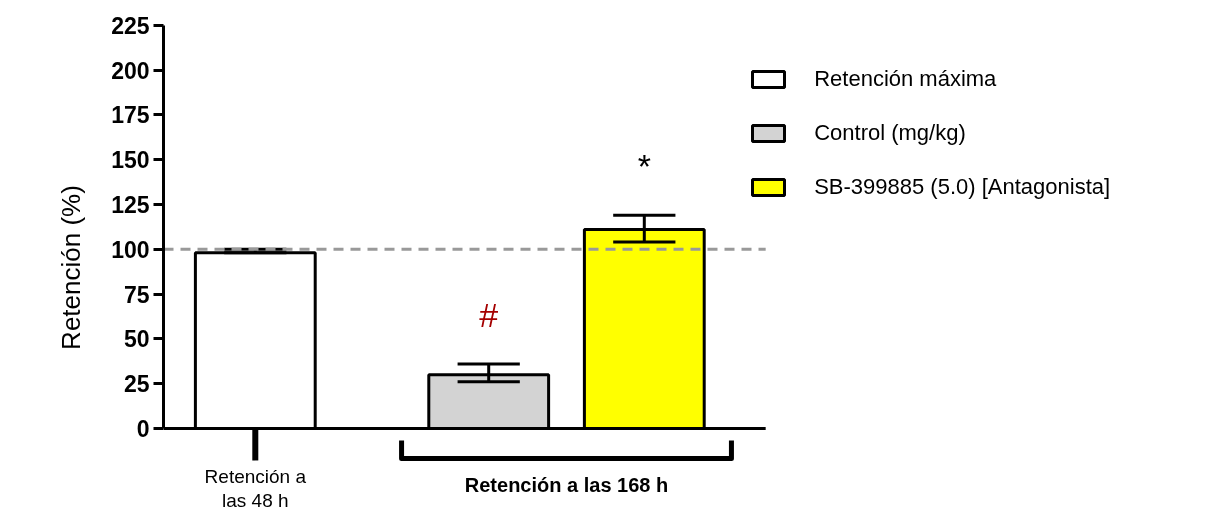 The width and height of the screenshot is (1214, 514). I want to click on y-tick-label: 200, so click(130, 70).